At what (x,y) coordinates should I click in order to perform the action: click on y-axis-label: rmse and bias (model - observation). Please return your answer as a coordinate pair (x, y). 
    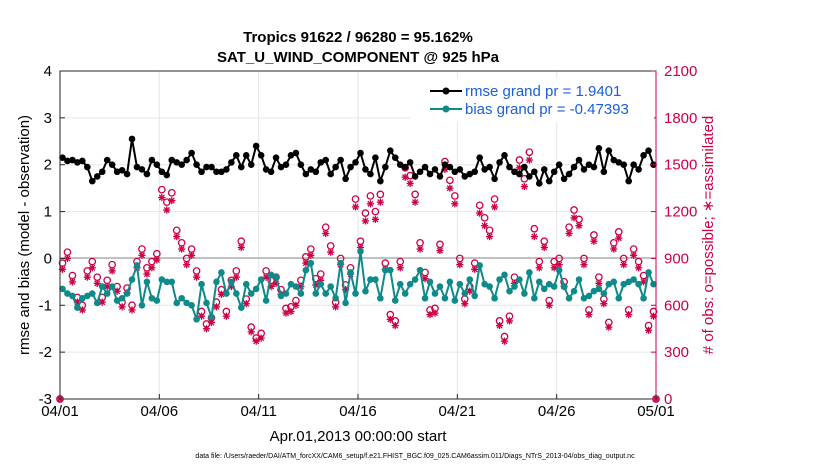
    Looking at the image, I should click on (24, 235).